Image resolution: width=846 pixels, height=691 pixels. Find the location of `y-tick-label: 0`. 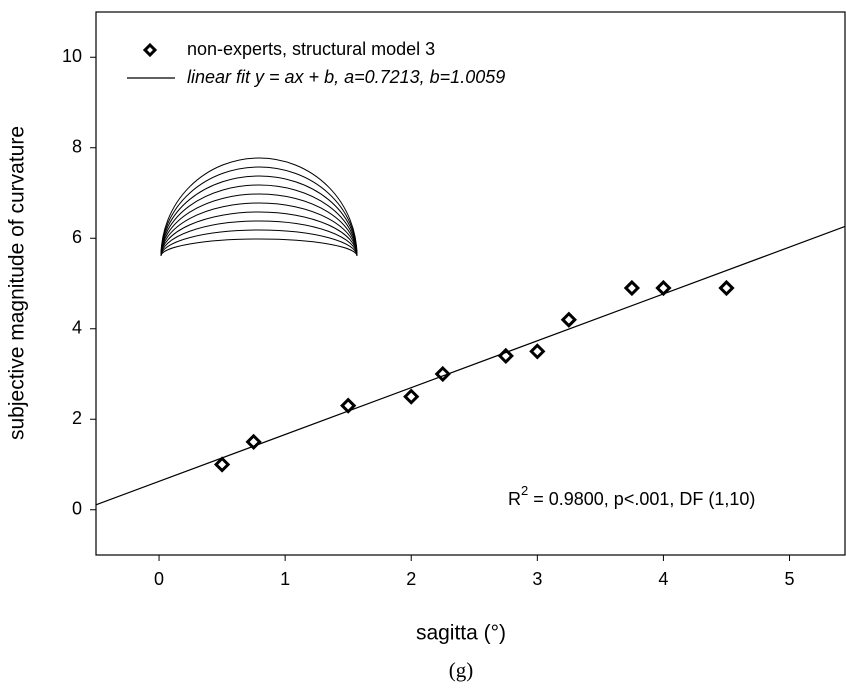

y-tick-label: 0 is located at coordinates (77, 509).